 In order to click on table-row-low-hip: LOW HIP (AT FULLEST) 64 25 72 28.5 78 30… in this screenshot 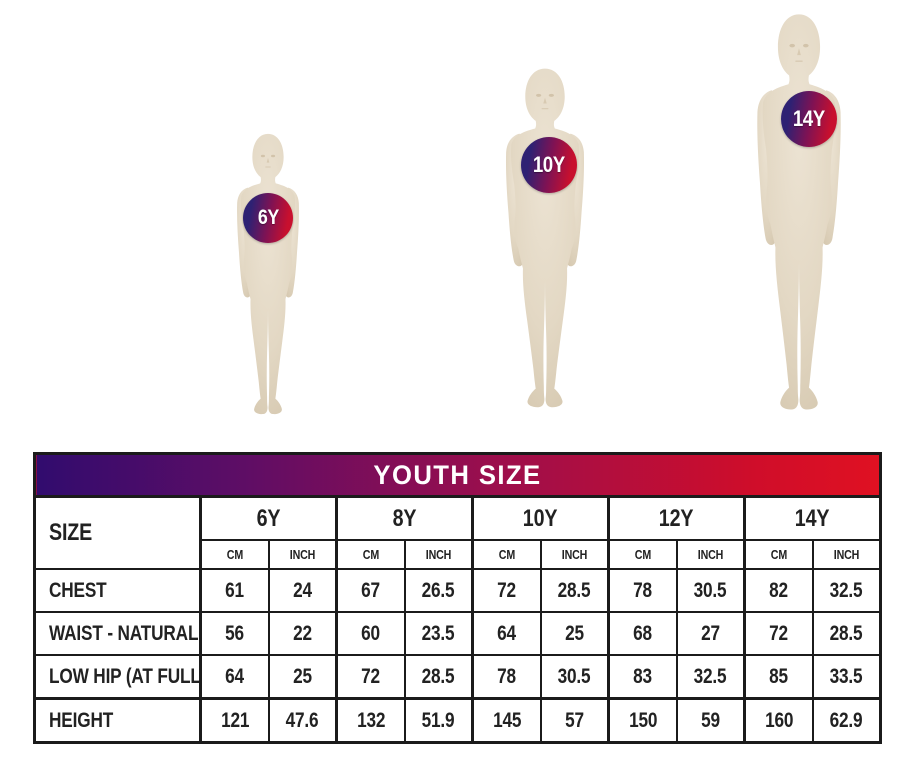, I will do `click(457, 677)`.